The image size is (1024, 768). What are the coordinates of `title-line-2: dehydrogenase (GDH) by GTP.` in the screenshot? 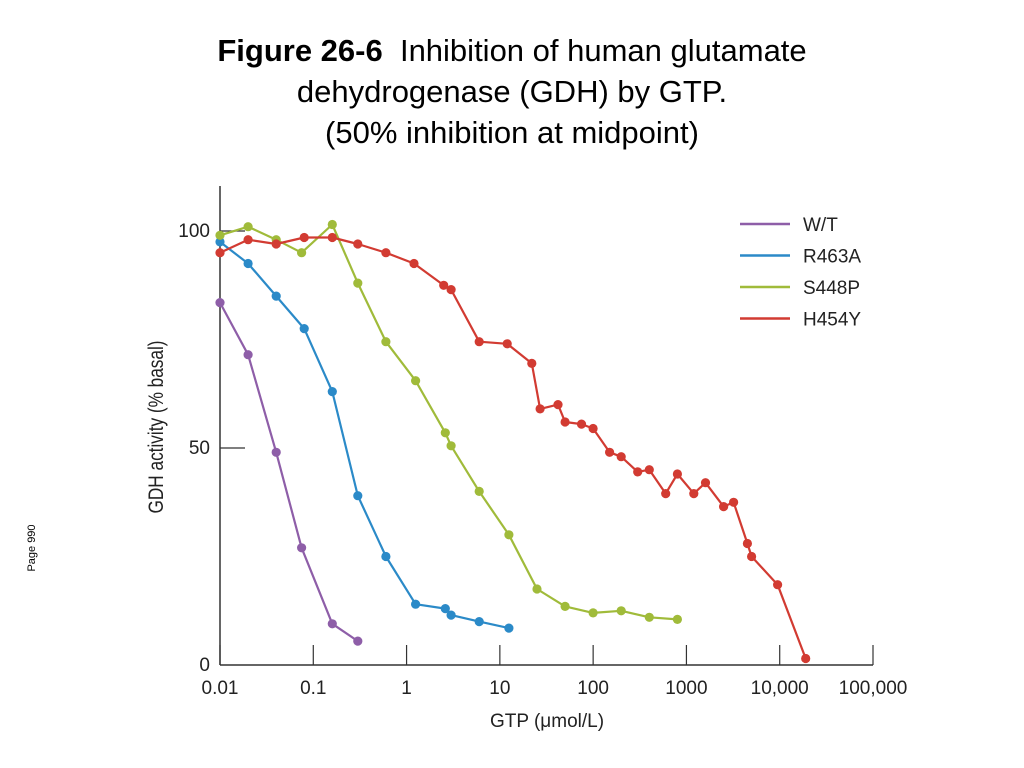 It's located at (512, 91).